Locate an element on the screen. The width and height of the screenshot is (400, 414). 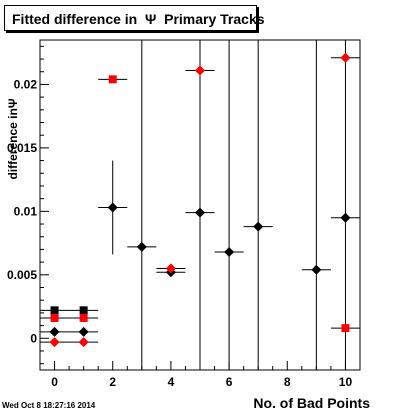
y-axis-label: difference inΨ is located at coordinates (13, 138).